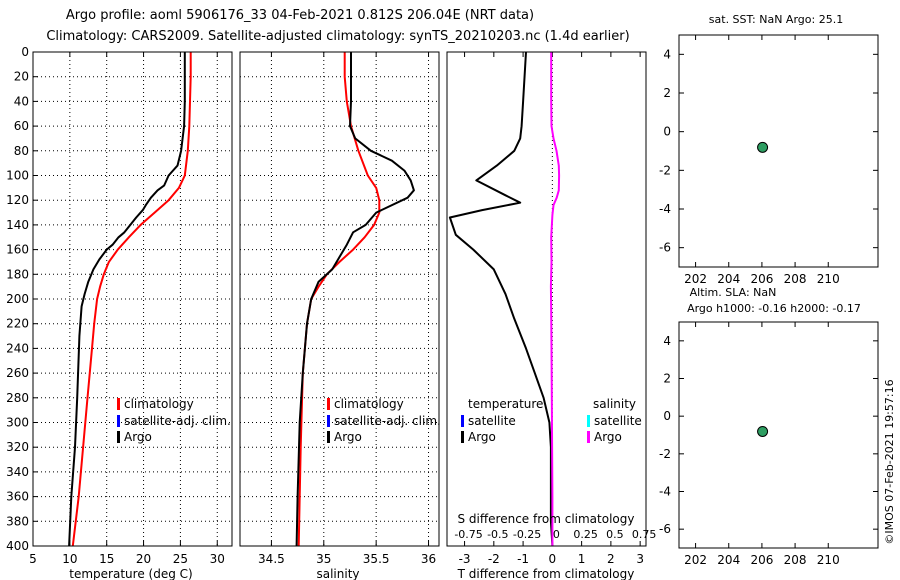 This screenshot has width=900, height=580. Describe the element at coordinates (17, 324) in the screenshot. I see `y-tick-label: 220` at that location.